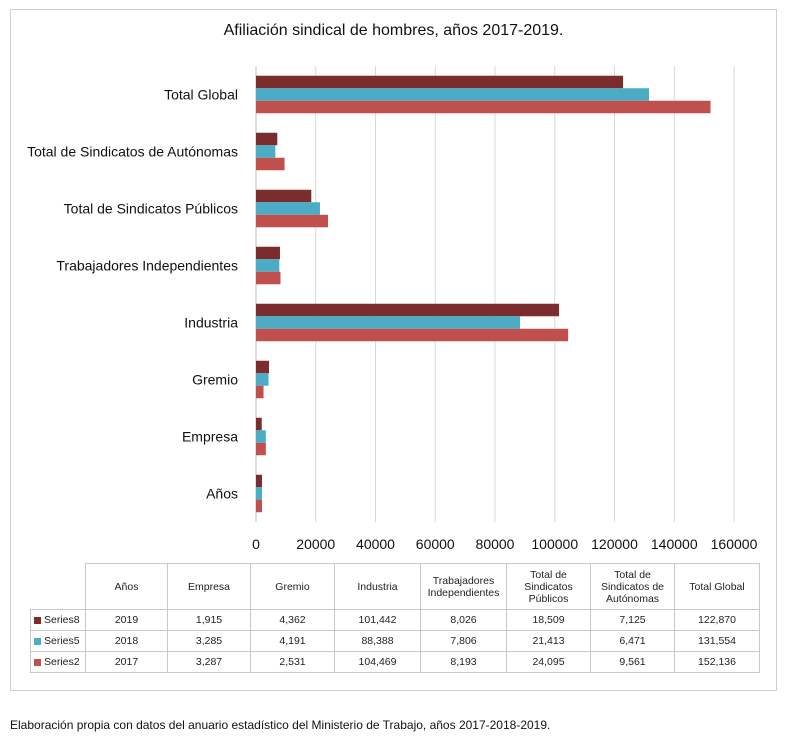 The height and width of the screenshot is (746, 787). Describe the element at coordinates (674, 544) in the screenshot. I see `x-tick-label: 140000` at that location.